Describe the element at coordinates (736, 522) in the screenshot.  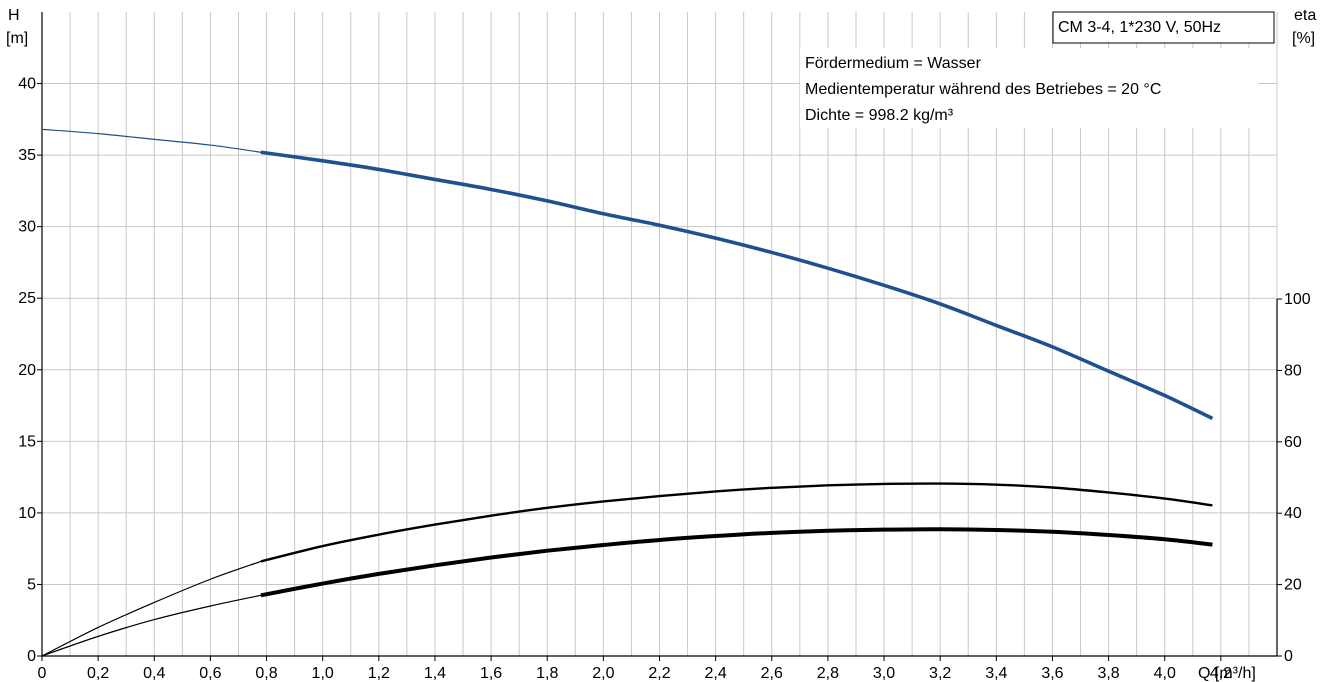
I see `efficiency-curve-upper-operating` at that location.